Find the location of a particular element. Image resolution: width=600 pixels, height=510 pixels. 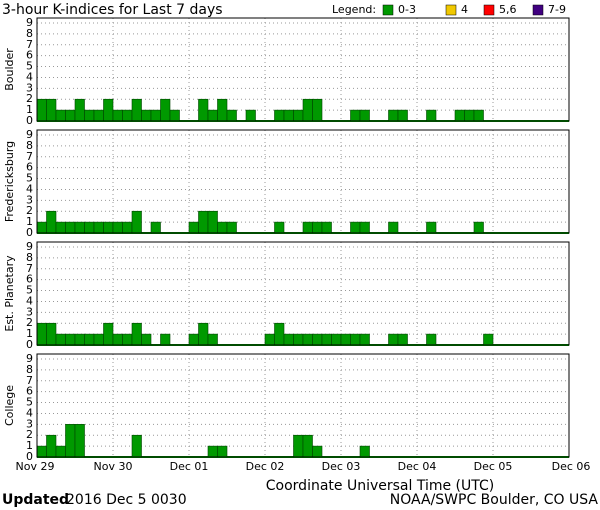

x-tick-label: Dec 01 is located at coordinates (189, 466).